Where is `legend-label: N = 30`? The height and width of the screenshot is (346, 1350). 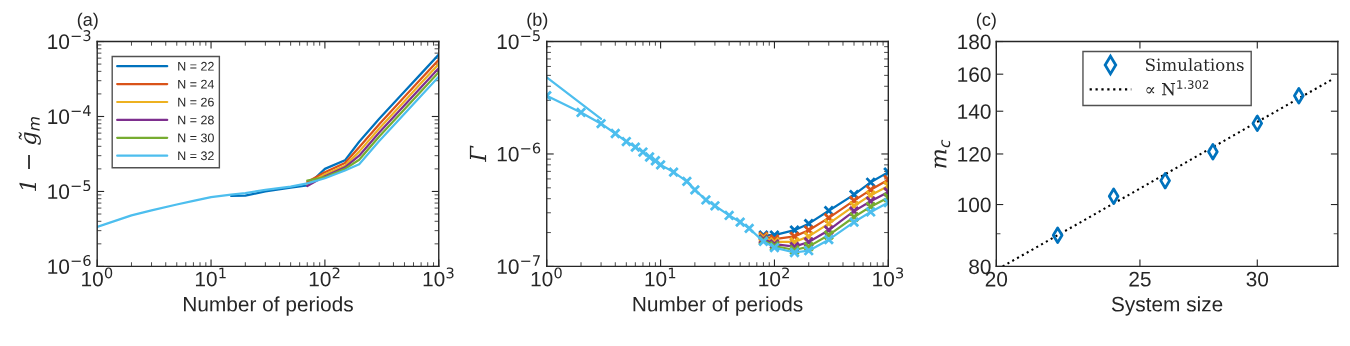 legend-label: N = 30 is located at coordinates (196, 138).